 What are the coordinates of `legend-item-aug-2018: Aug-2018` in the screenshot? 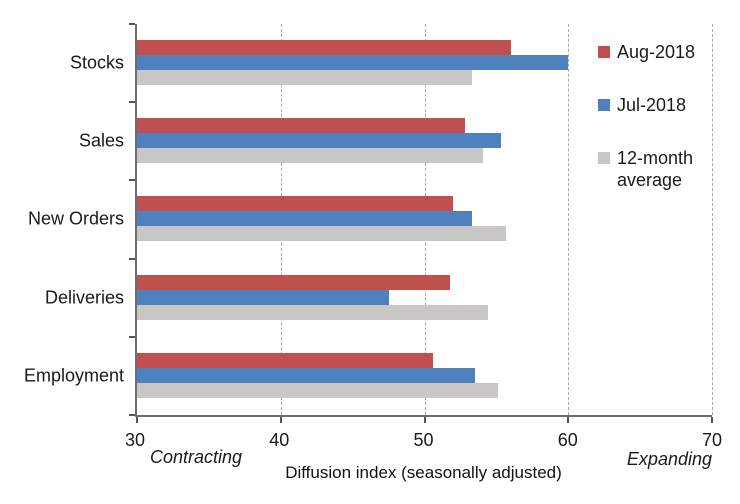 It's located at (667, 52).